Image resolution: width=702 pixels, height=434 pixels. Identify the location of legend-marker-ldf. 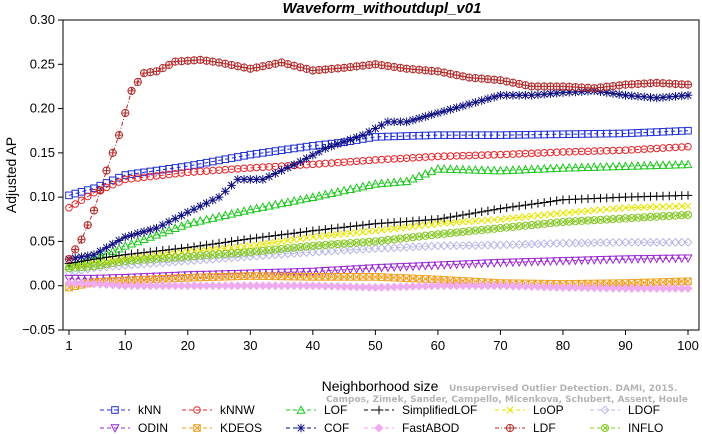
(510, 428).